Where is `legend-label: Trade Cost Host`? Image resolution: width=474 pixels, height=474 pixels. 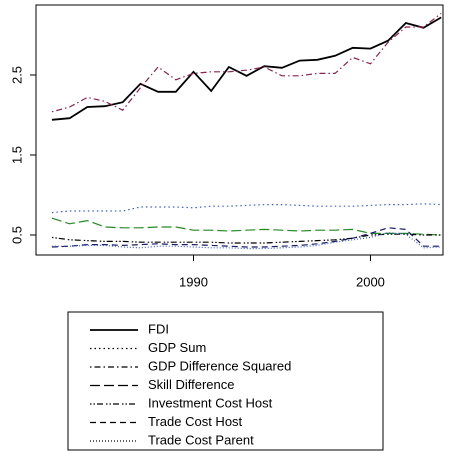 legend-label: Trade Cost Host is located at coordinates (195, 421).